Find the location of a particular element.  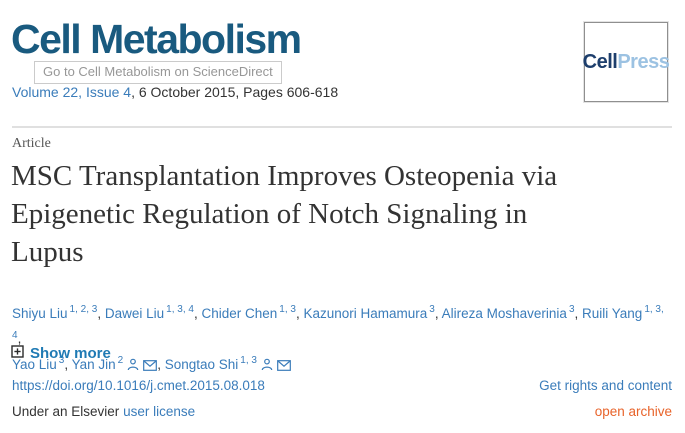

author-link: Shiyu Liu is located at coordinates (40, 313).